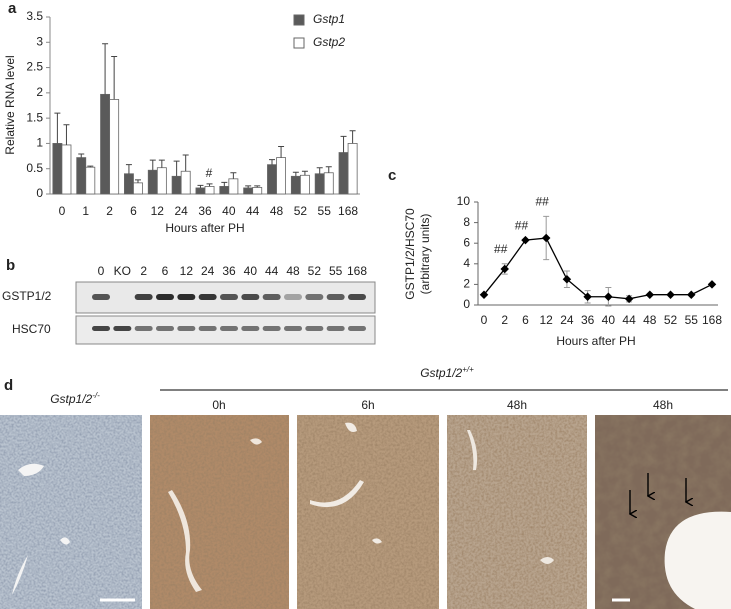  What do you see at coordinates (218, 405) in the screenshot?
I see `time-label: 0h` at bounding box center [218, 405].